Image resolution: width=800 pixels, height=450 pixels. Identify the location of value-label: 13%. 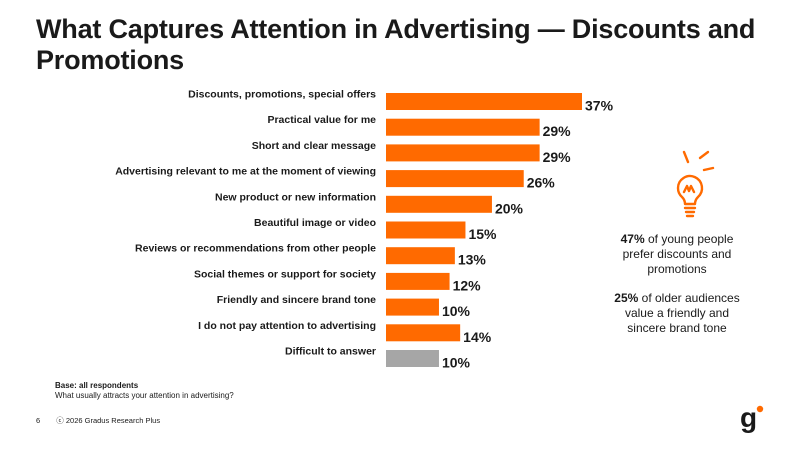
(472, 260).